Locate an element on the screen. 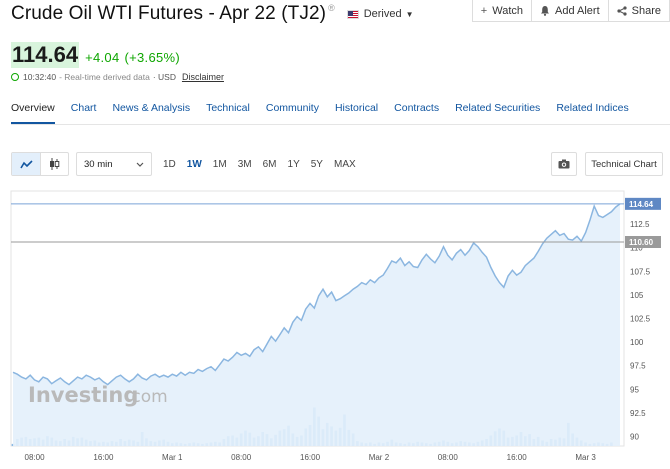 The image size is (670, 469). candlestick-icon is located at coordinates (55, 164).